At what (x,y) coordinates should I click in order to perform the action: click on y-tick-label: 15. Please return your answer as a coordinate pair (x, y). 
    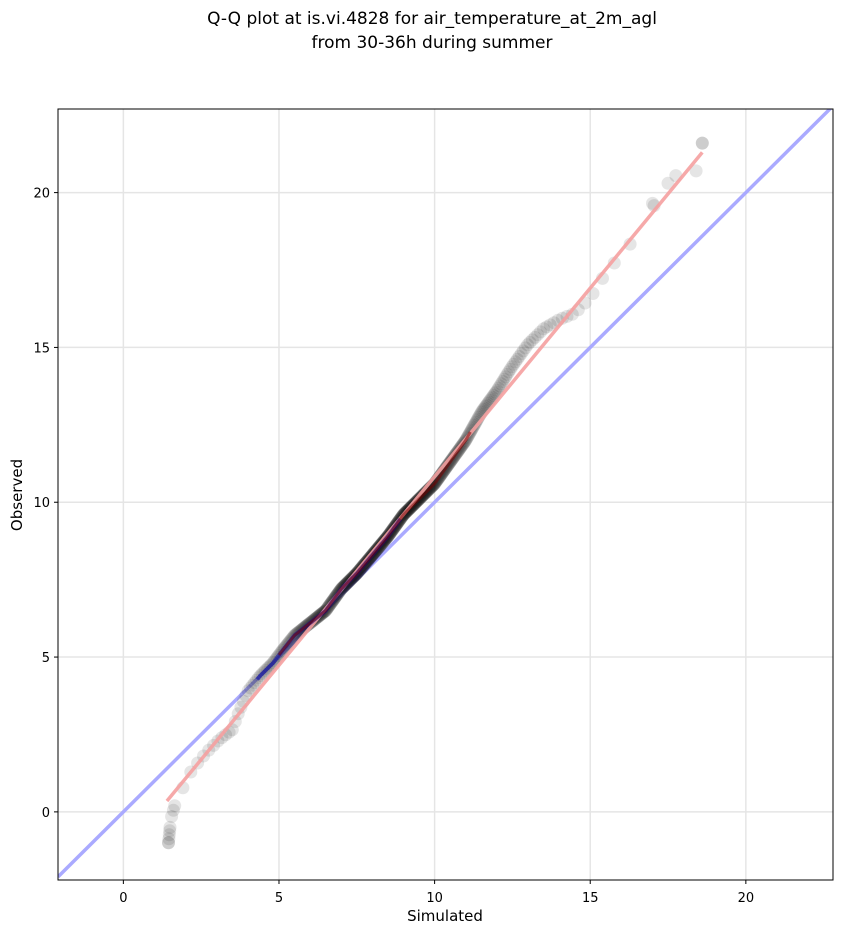
    Looking at the image, I should click on (41, 348).